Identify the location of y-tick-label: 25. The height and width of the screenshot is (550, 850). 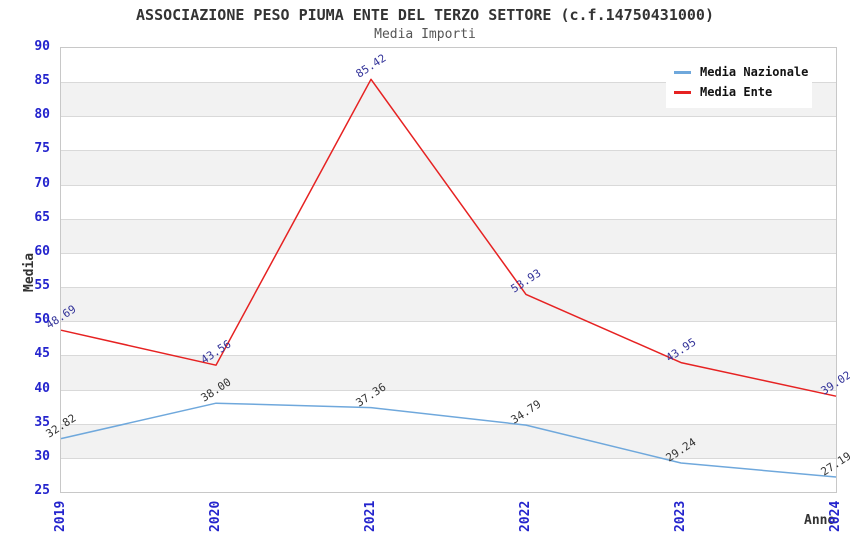
(42, 490).